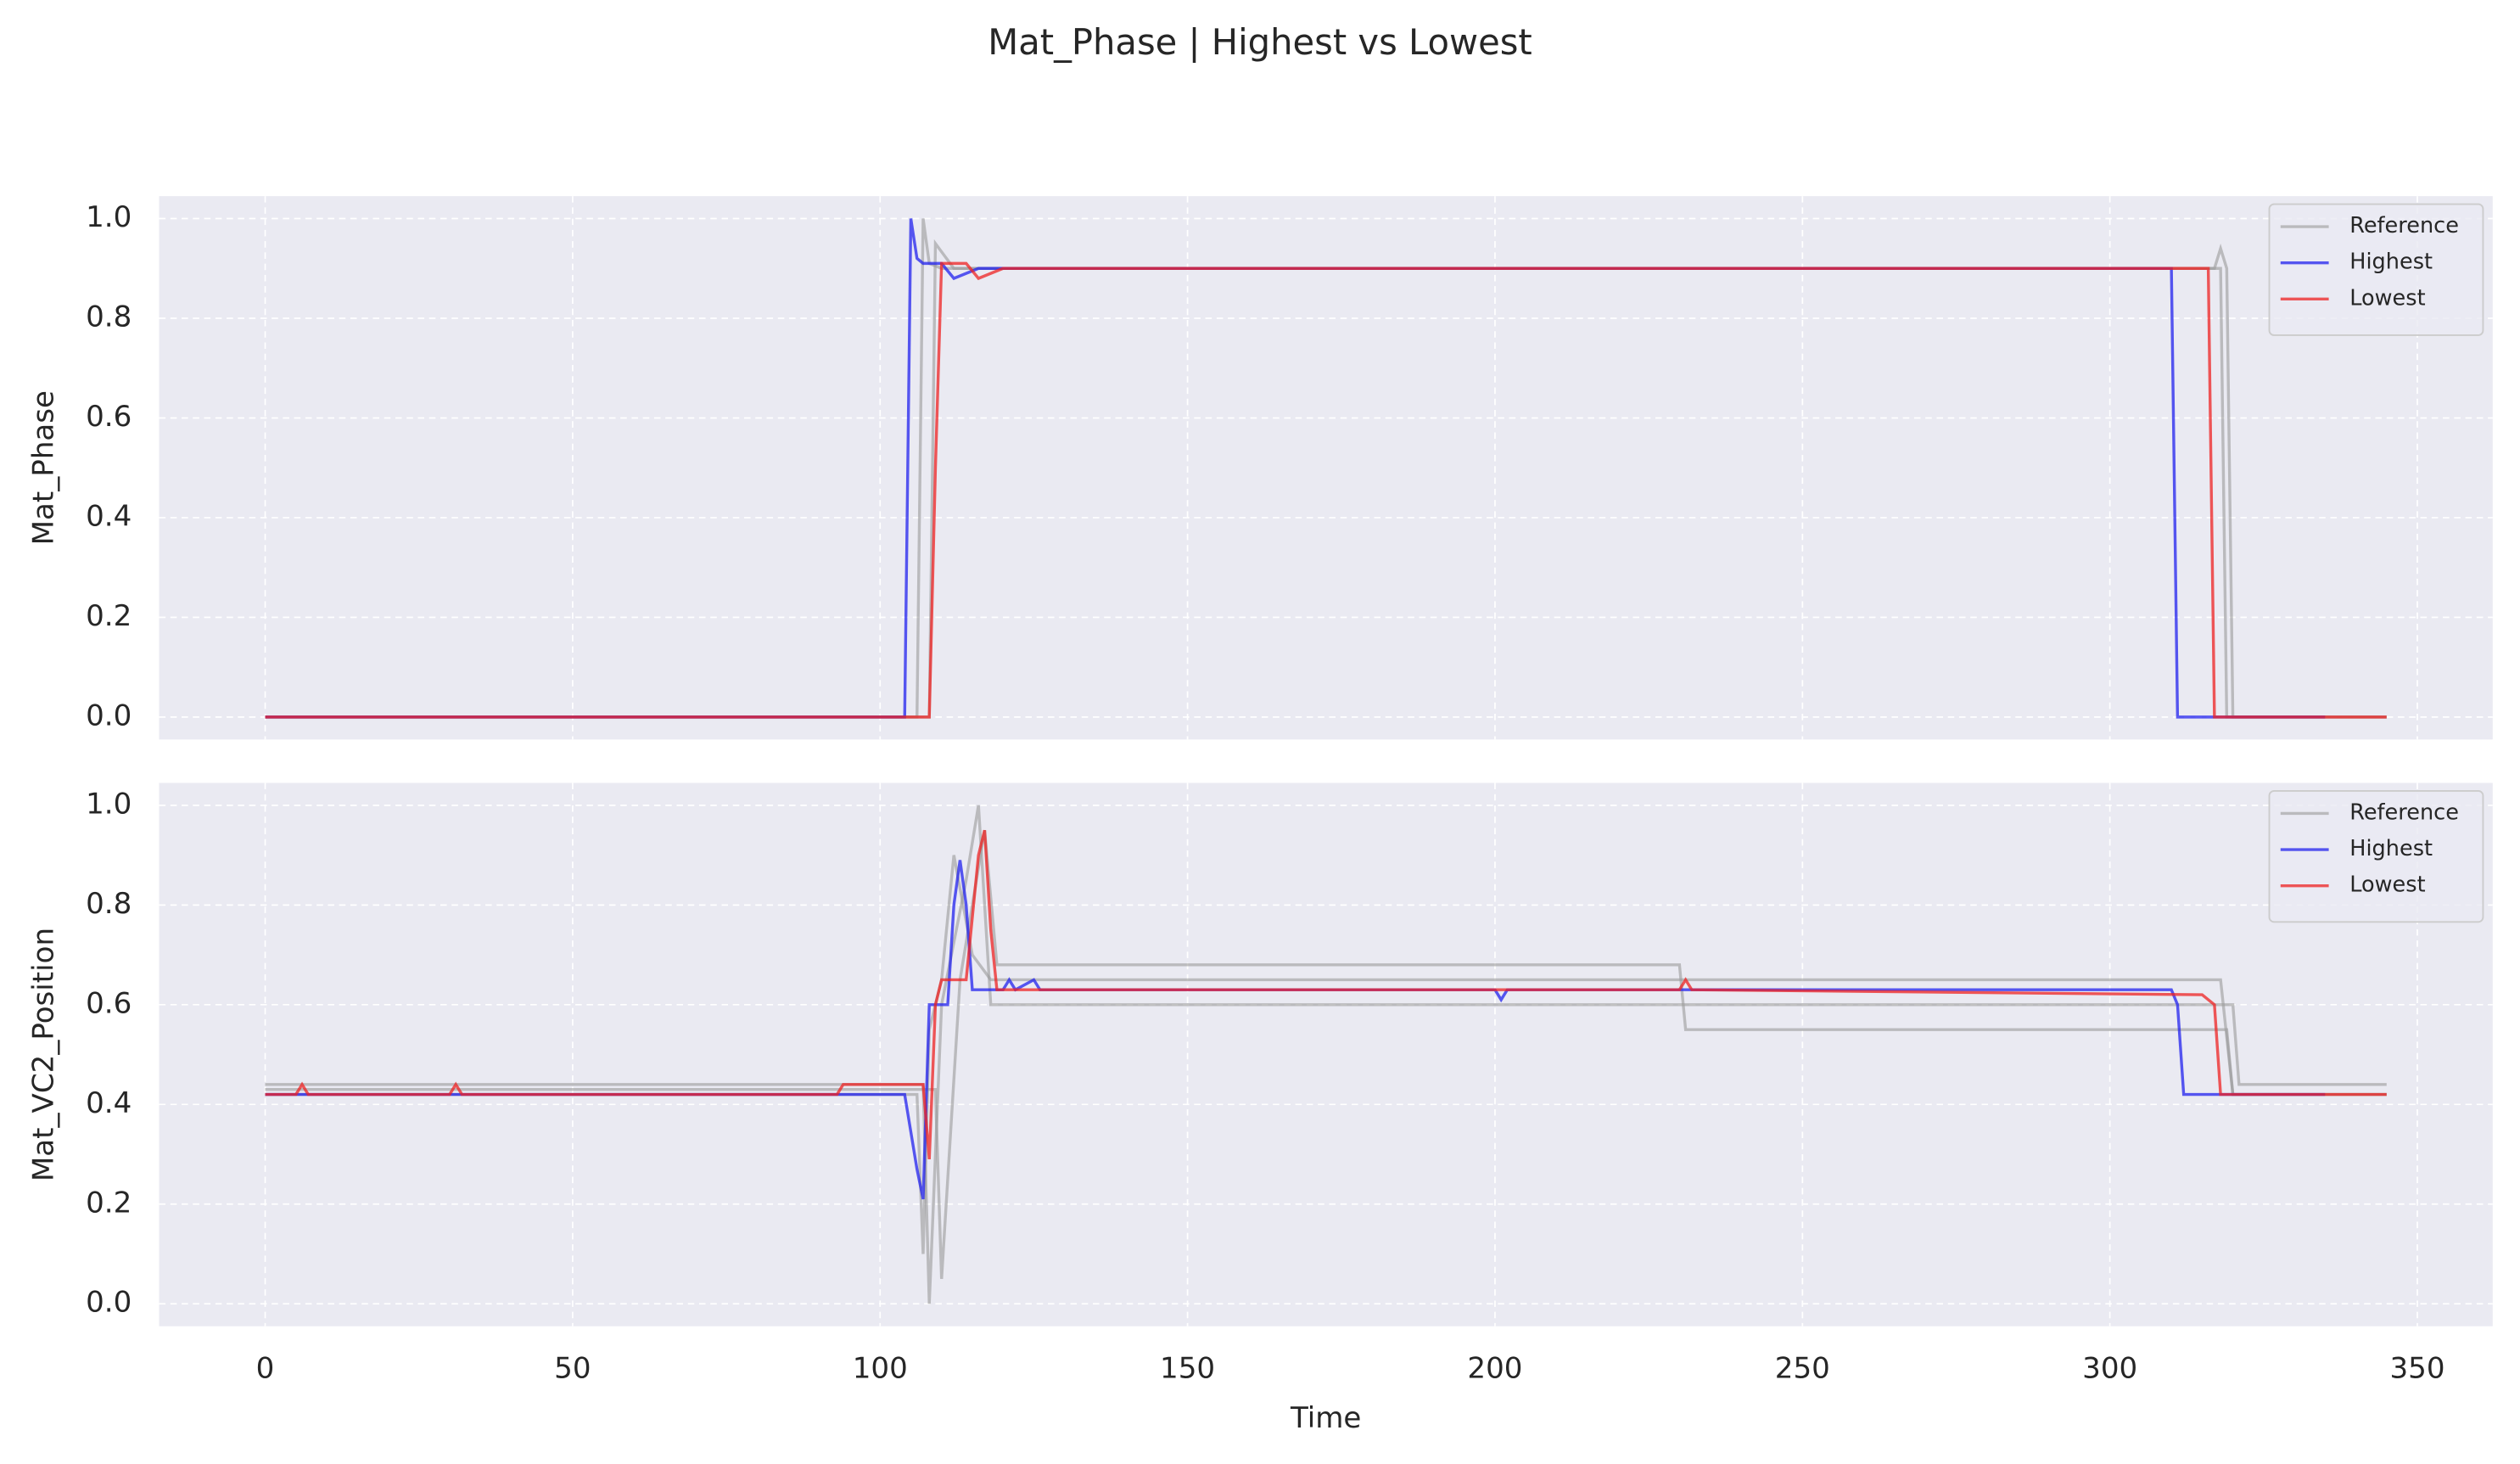 The height and width of the screenshot is (1464, 2520). What do you see at coordinates (2109, 1368) in the screenshot?
I see `x-tick-label: 300` at bounding box center [2109, 1368].